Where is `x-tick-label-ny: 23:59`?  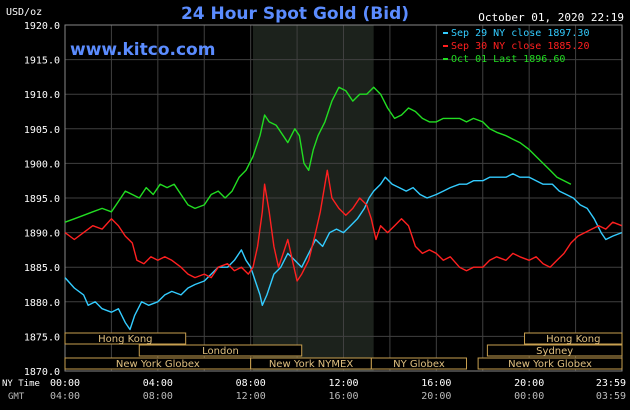 x-tick-label-ny: 23:59 is located at coordinates (611, 383).